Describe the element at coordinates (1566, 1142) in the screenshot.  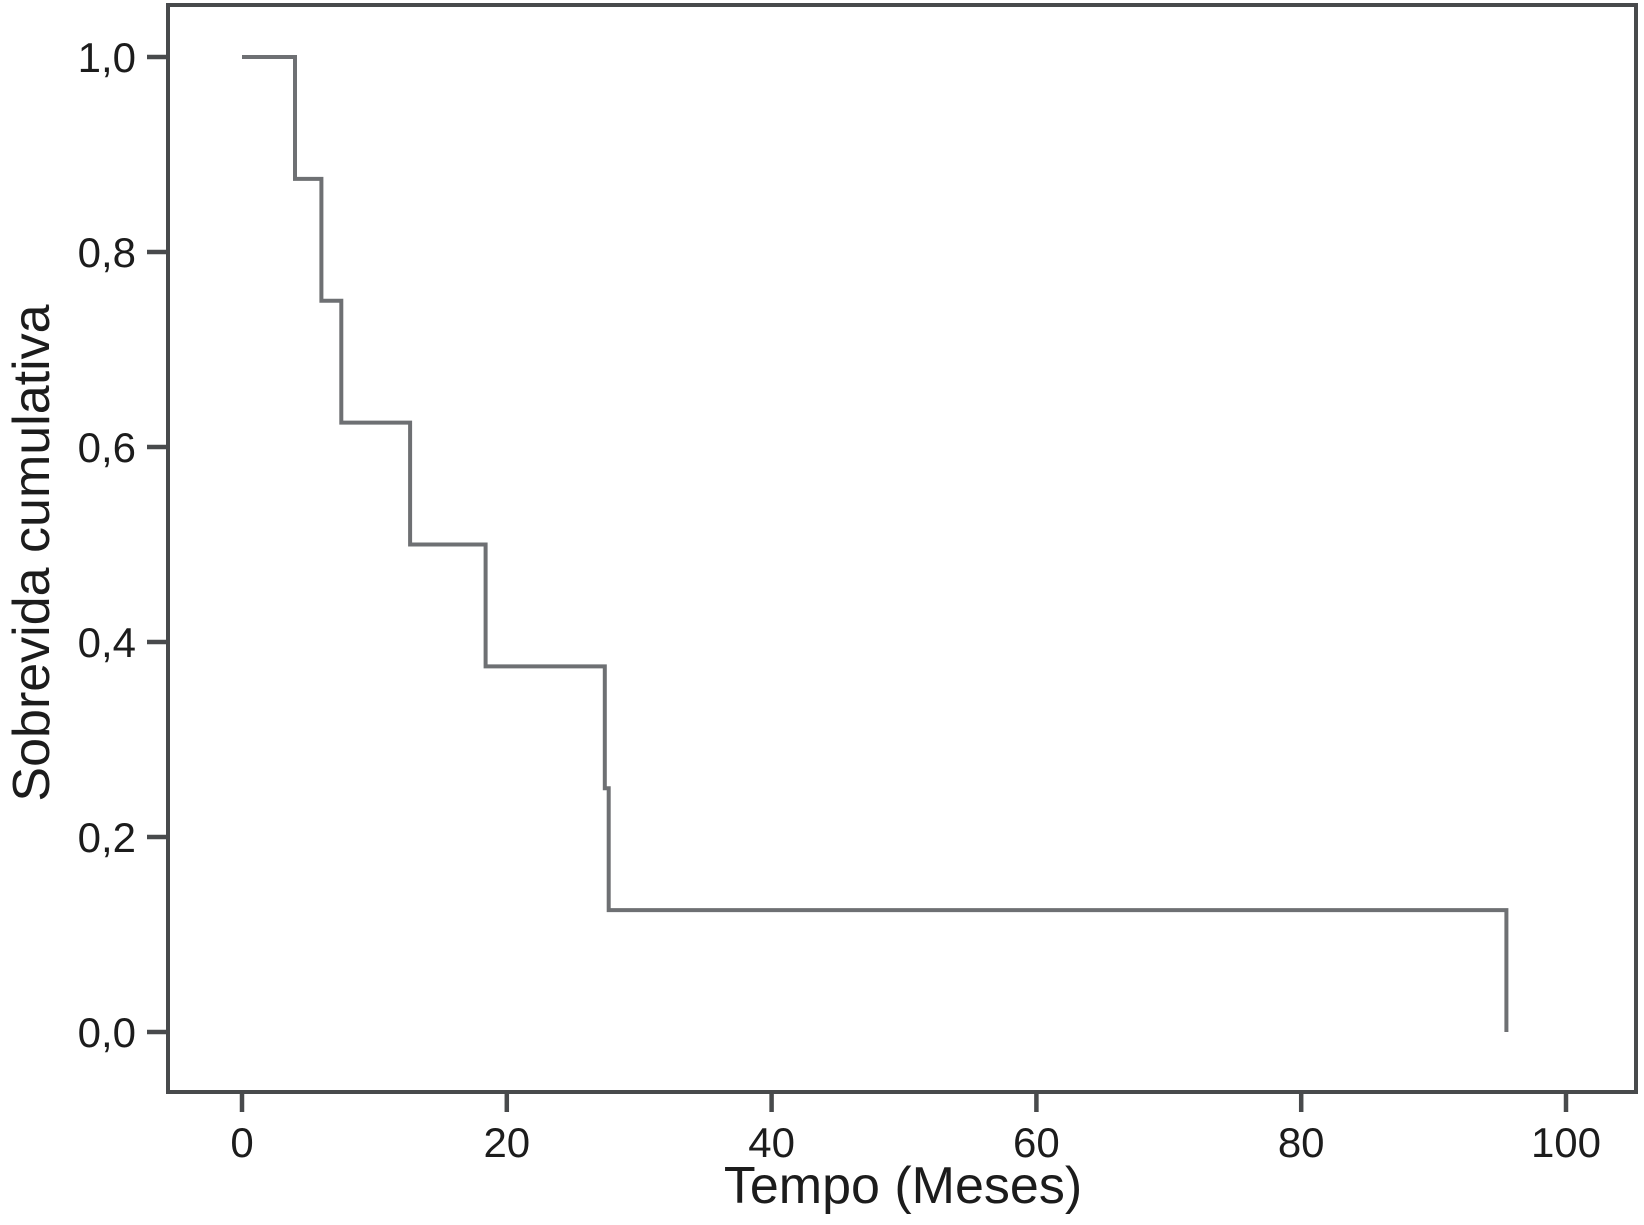
I see `x-tick-label: 100` at that location.